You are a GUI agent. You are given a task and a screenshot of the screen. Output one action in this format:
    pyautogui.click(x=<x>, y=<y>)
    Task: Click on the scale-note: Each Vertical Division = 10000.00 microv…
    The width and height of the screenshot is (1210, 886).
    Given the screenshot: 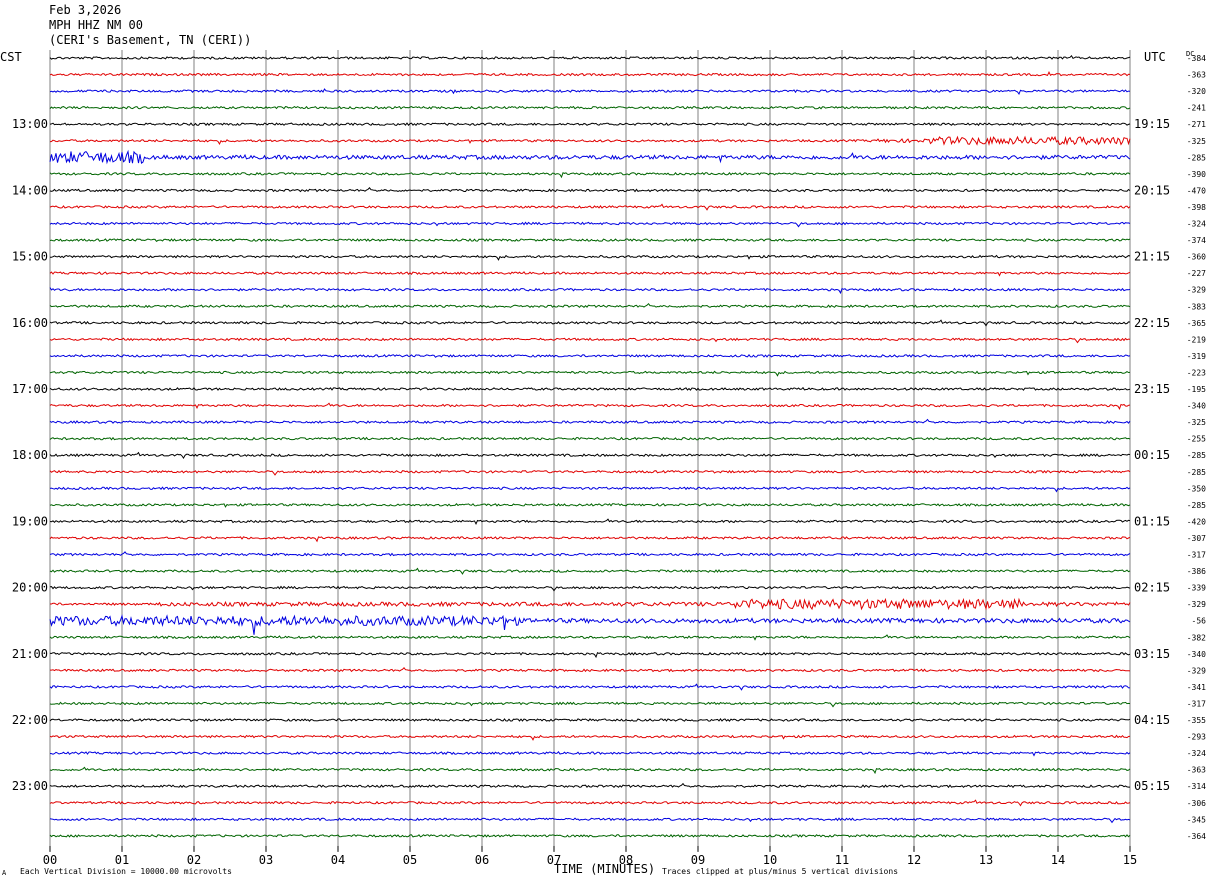 What is the action you would take?
    pyautogui.click(x=126, y=871)
    